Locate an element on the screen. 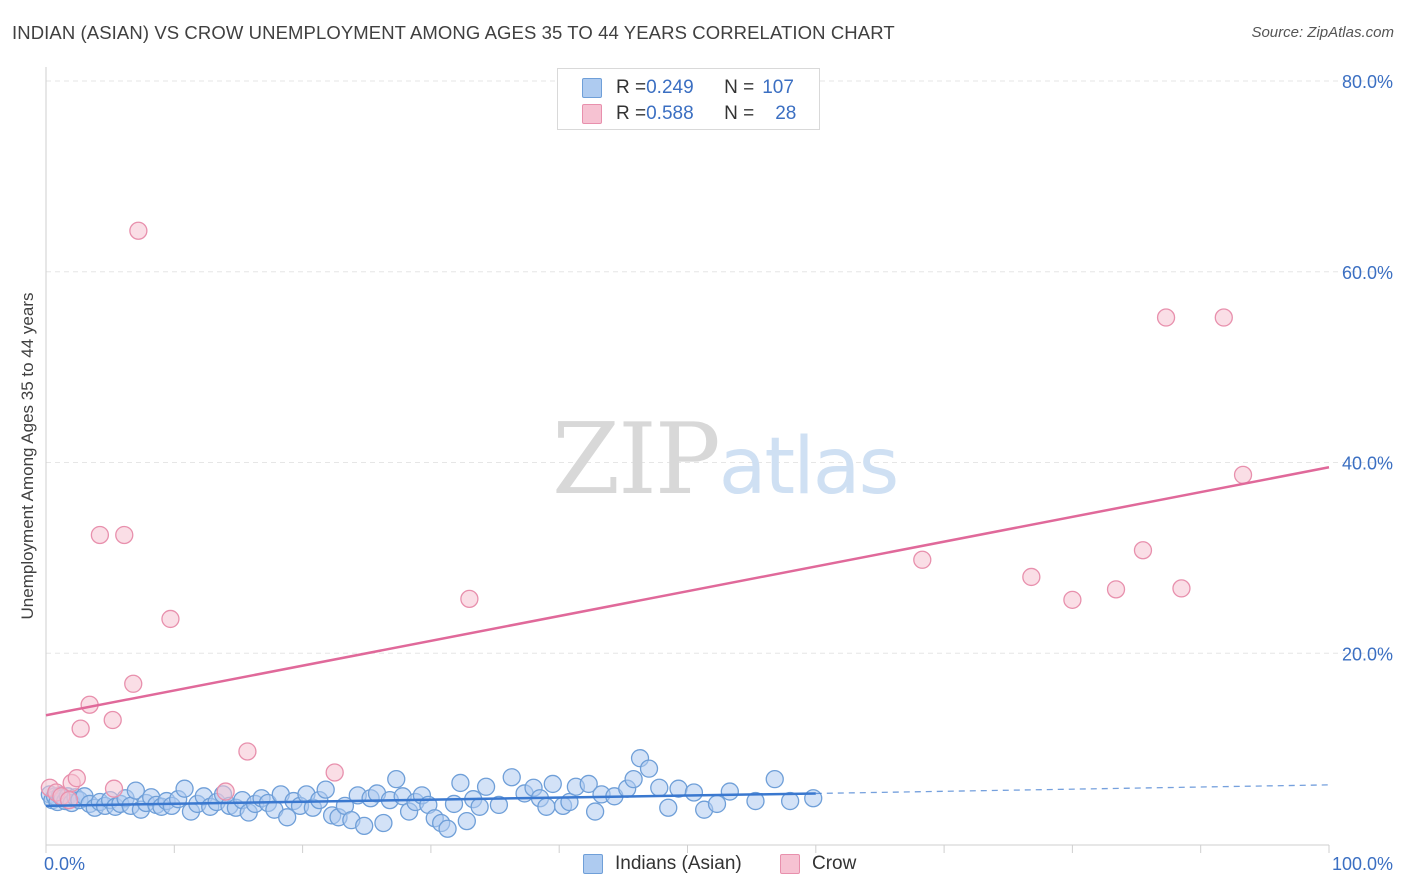 This screenshot has height=892, width=1406. series-legend-label: Indians (Asian) is located at coordinates (678, 863).